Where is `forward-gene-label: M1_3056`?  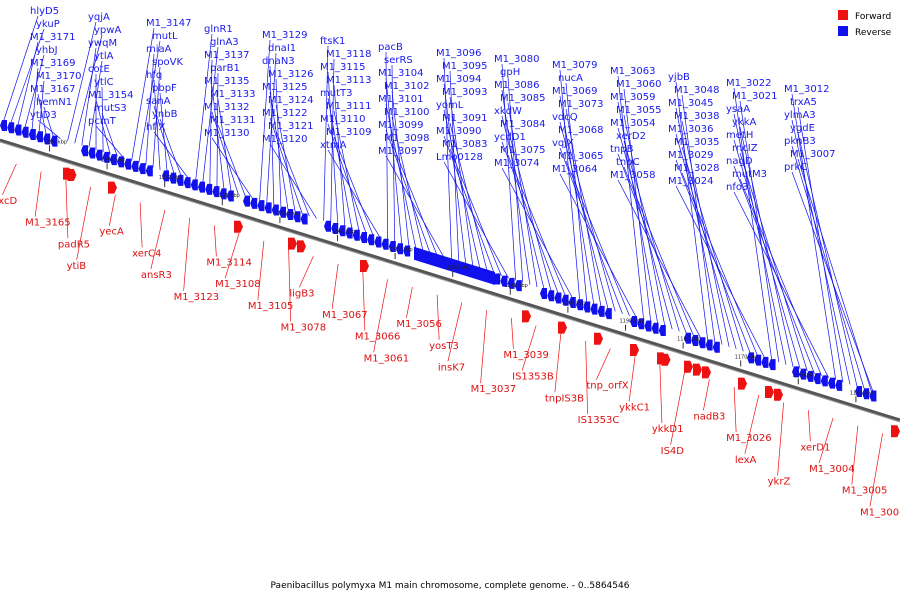 forward-gene-label: M1_3056 is located at coordinates (418, 324).